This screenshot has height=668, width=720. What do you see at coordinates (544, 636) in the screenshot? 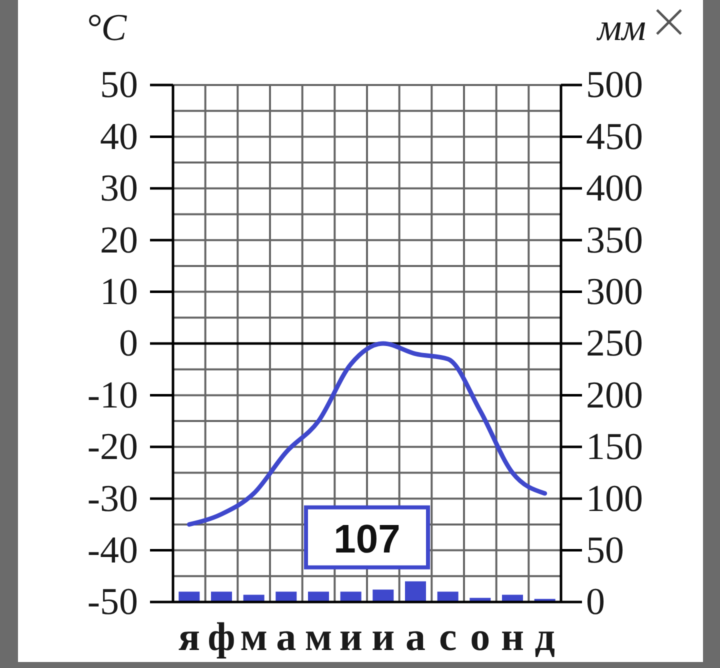
I see `x-tick-label: д` at bounding box center [544, 636].